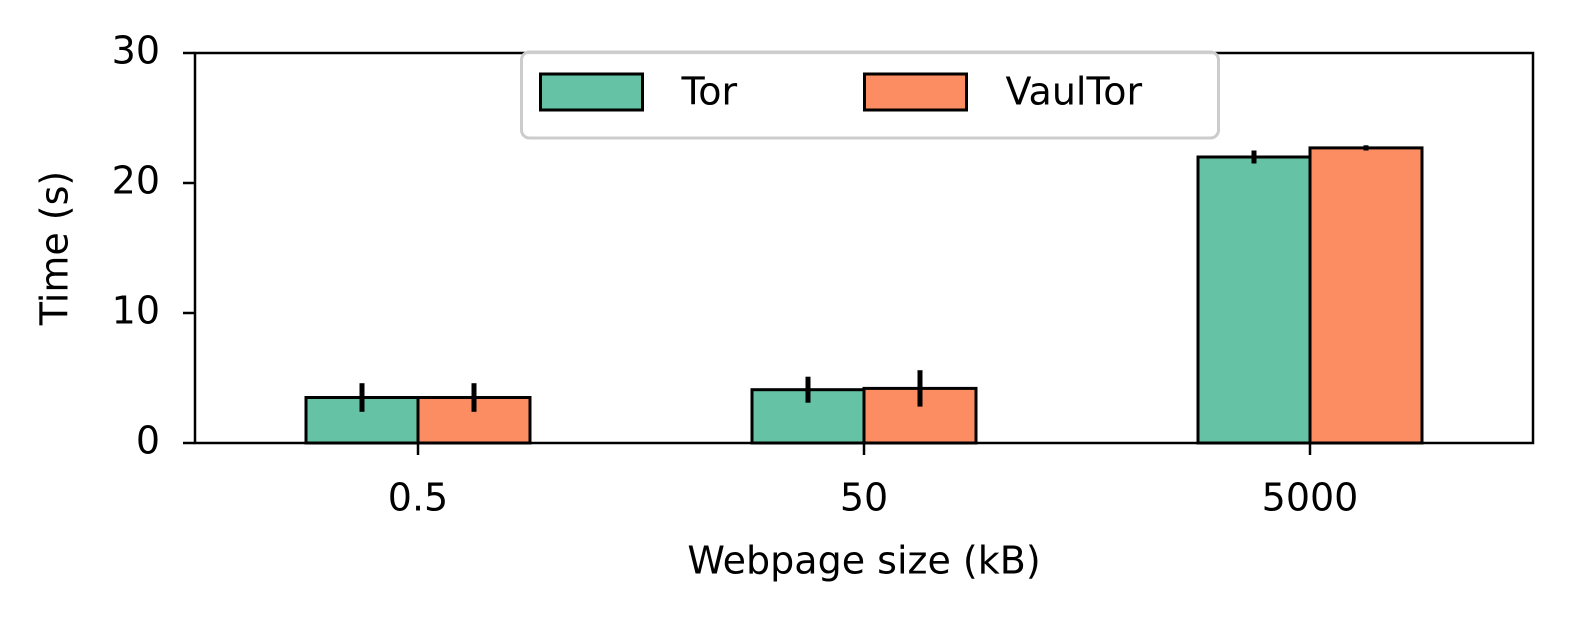 The image size is (1577, 628). Describe the element at coordinates (1074, 92) in the screenshot. I see `legend-label: VaulTor` at that location.